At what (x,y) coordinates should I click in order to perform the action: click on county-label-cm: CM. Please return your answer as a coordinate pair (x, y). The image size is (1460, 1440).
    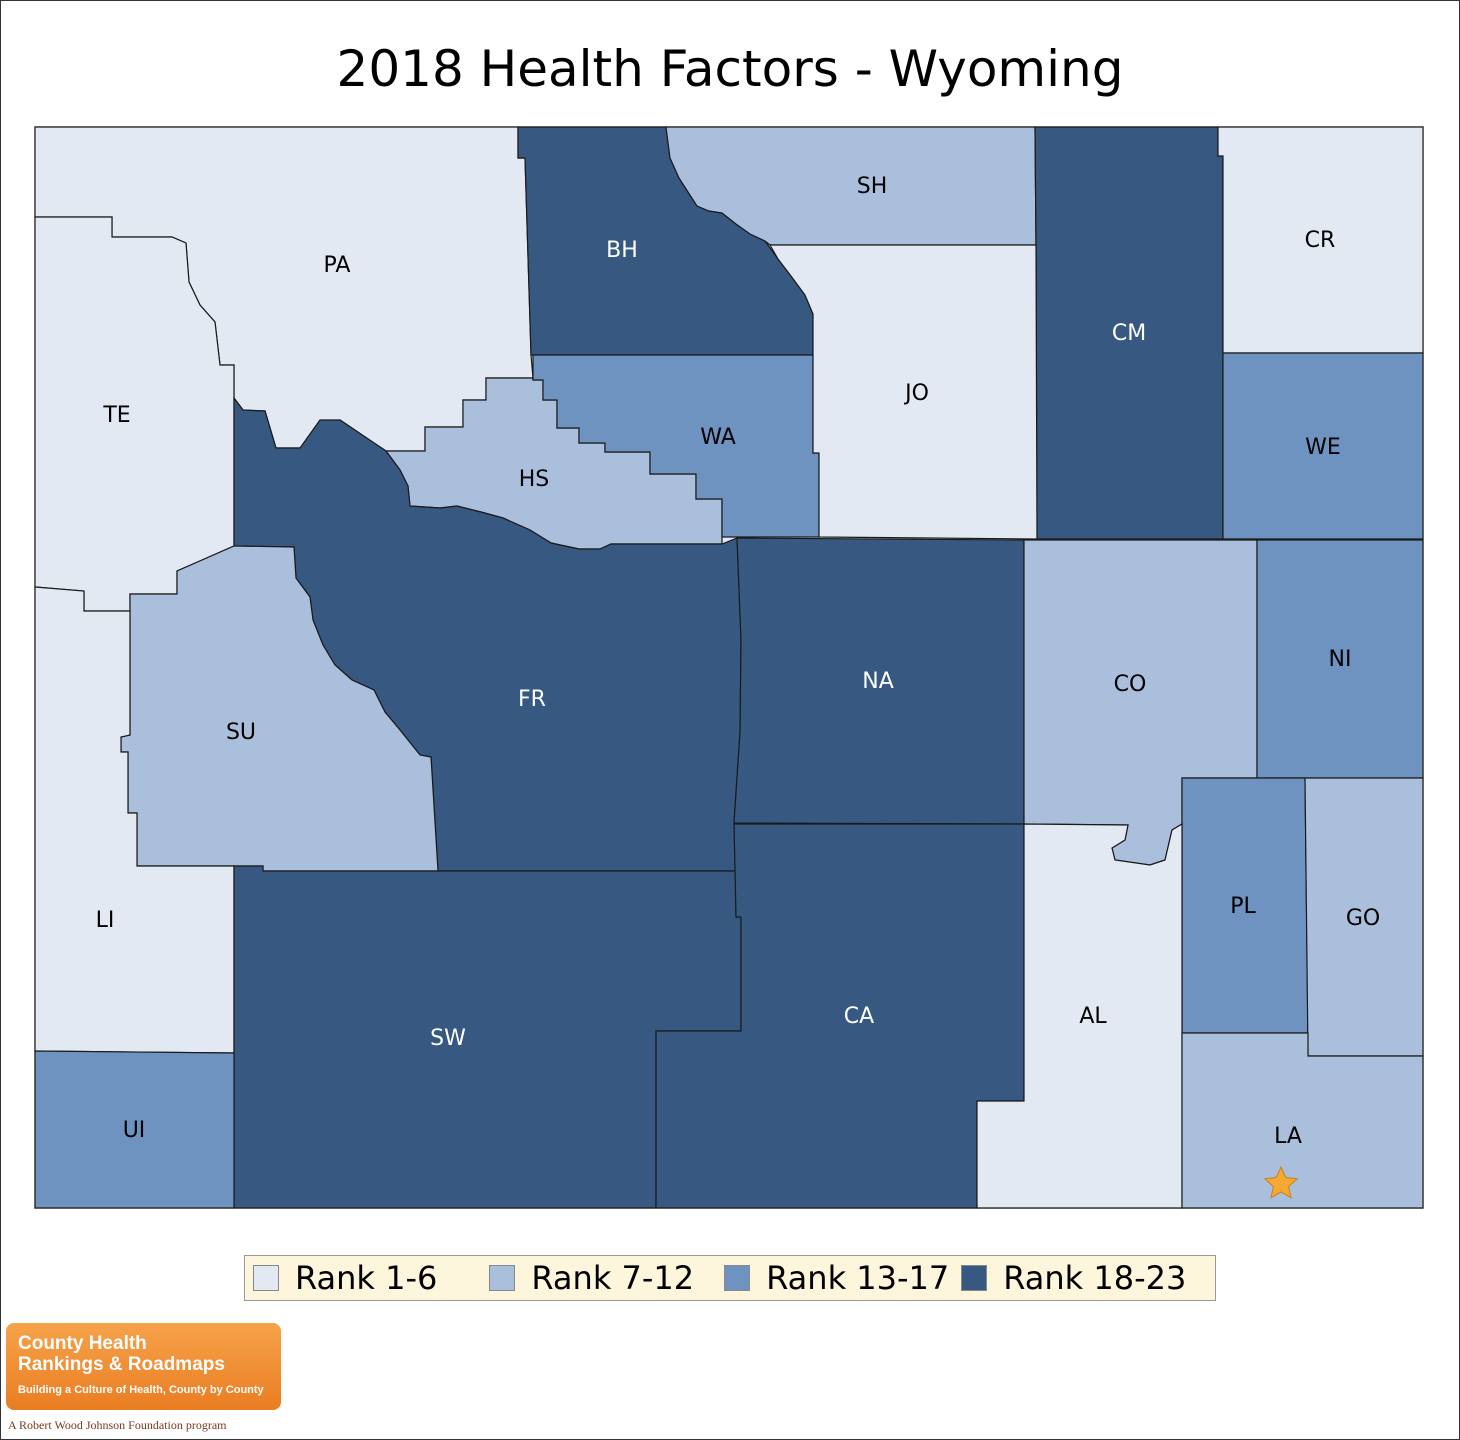
    Looking at the image, I should click on (1129, 333).